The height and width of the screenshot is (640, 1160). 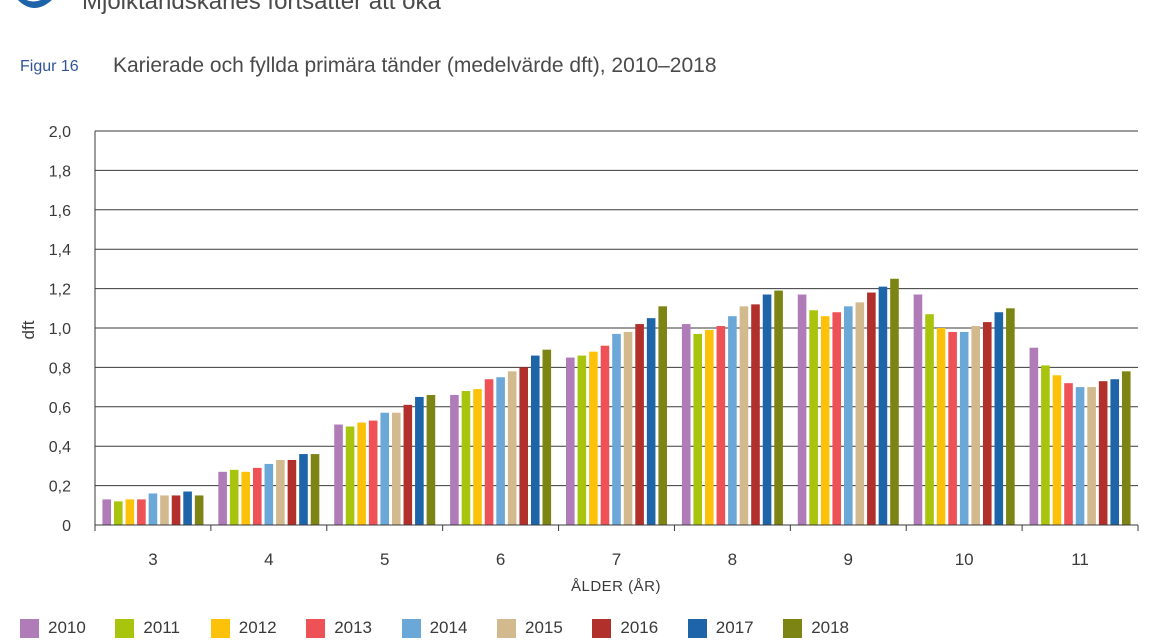 I want to click on legend-label: 2017, so click(x=734, y=627).